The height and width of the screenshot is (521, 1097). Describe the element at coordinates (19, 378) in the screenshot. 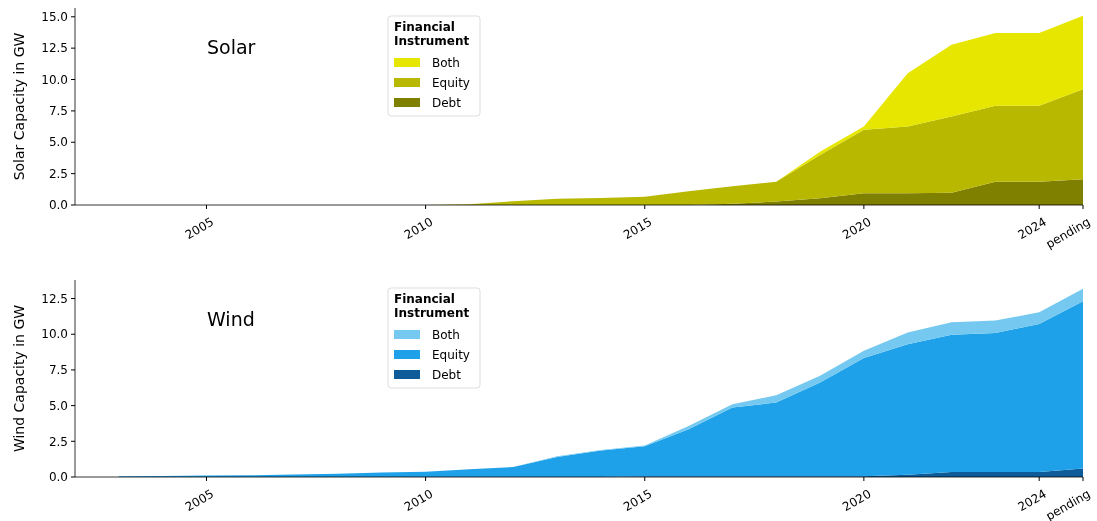

I see `y-axis-title: Wind Capacity in GW` at that location.